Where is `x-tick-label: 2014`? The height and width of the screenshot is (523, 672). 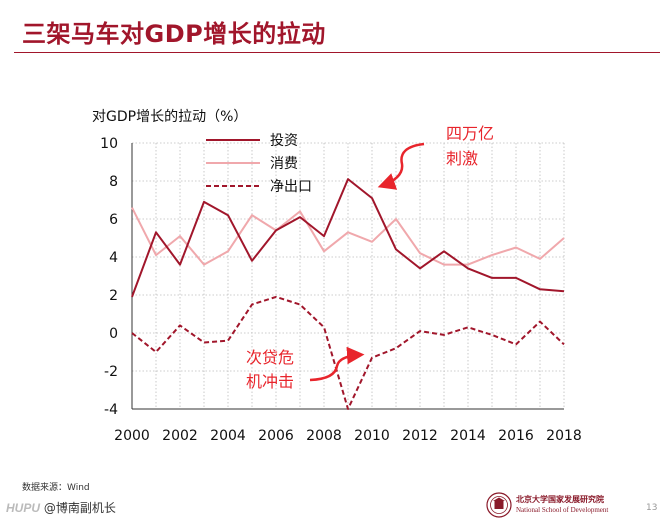
x-tick-label: 2014 is located at coordinates (468, 436).